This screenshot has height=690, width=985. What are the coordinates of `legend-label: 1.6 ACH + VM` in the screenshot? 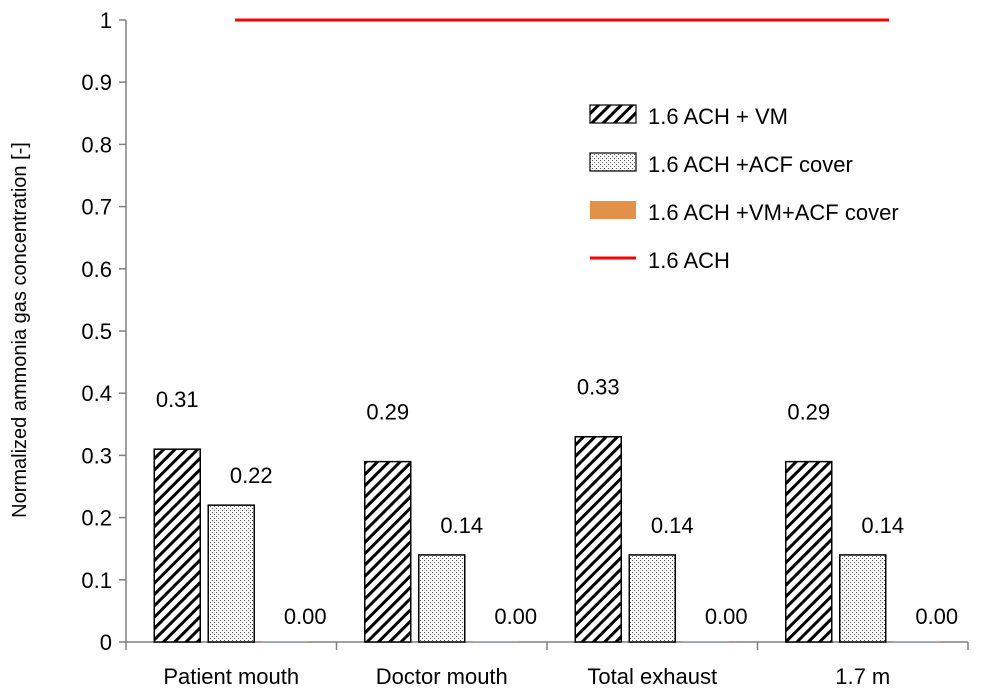 It's located at (718, 116).